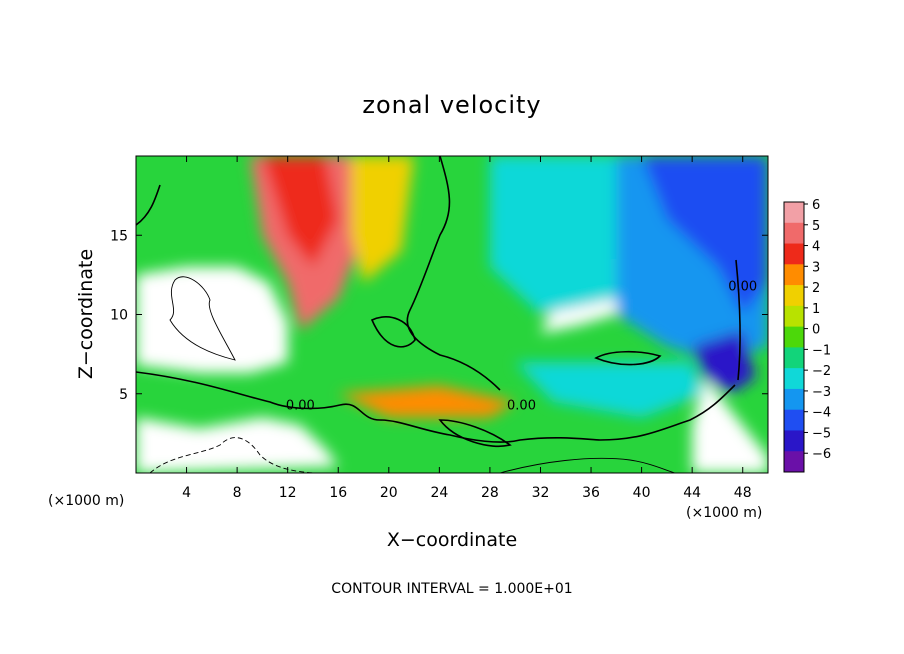 The width and height of the screenshot is (904, 654). Describe the element at coordinates (439, 493) in the screenshot. I see `x-tick-label: 24` at that location.